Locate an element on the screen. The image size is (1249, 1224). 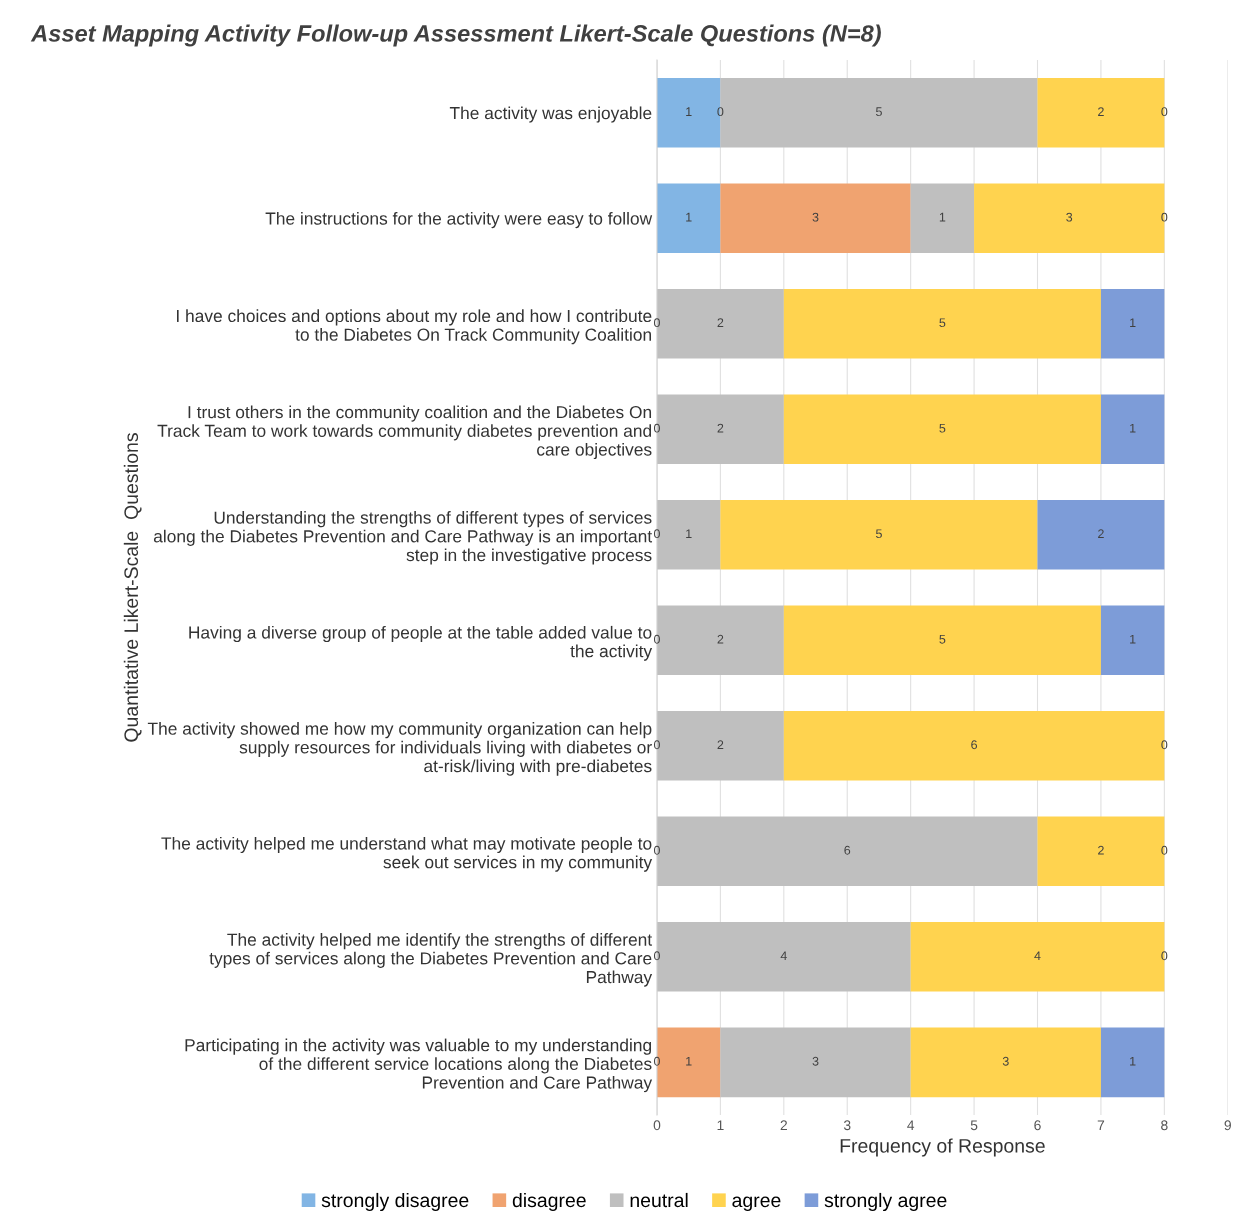
y-axis-title: Quantitative Likert-Scale Questions is located at coordinates (132, 587).